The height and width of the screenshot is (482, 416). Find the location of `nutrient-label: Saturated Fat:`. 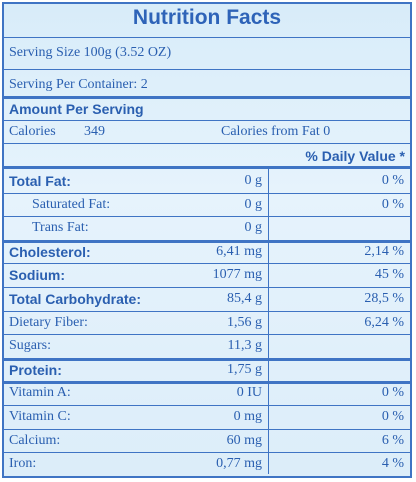

nutrient-label: Saturated Fat: is located at coordinates (71, 204).